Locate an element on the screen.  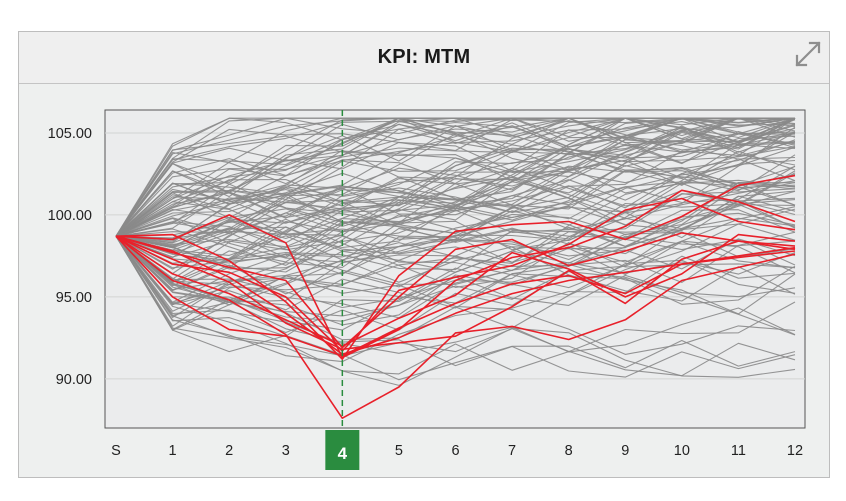
x-tick-label: S is located at coordinates (116, 451).